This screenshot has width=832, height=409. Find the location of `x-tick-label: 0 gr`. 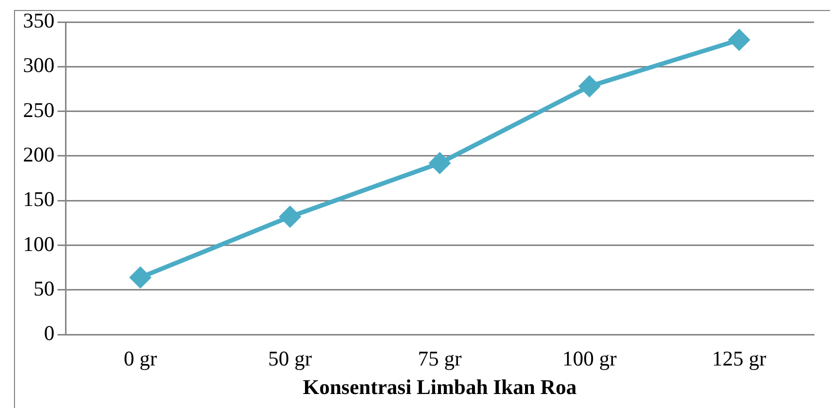

x-tick-label: 0 gr is located at coordinates (140, 358).